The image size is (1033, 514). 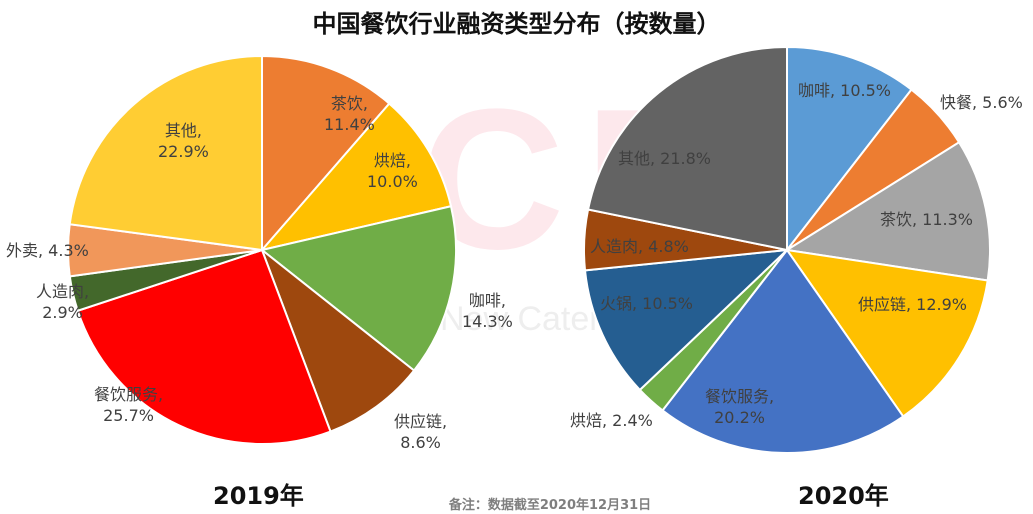 I want to click on chart-title: 中国餐饮行业融资类型分布（按数量）, so click(x=516, y=24).